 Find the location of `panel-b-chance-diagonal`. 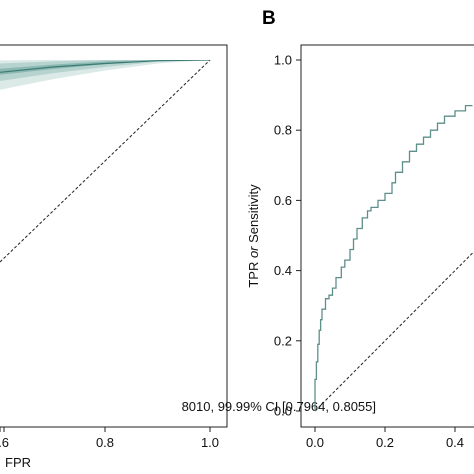

panel-b-chance-diagonal is located at coordinates (393, 332).